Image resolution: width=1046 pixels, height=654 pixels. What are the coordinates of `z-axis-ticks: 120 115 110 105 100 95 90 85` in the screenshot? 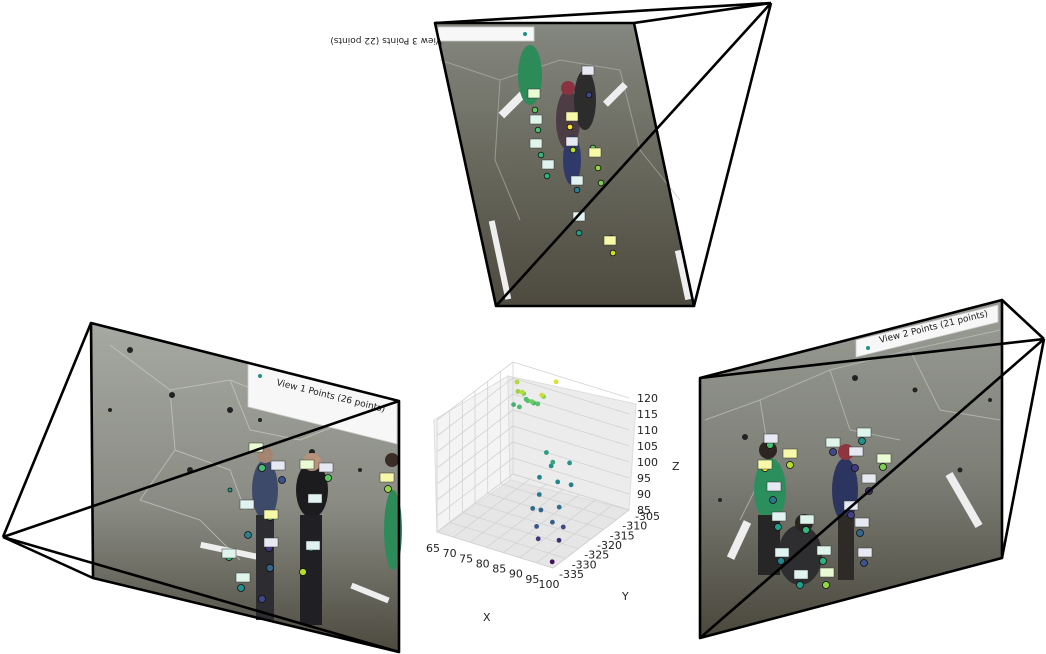 It's located at (647, 454).